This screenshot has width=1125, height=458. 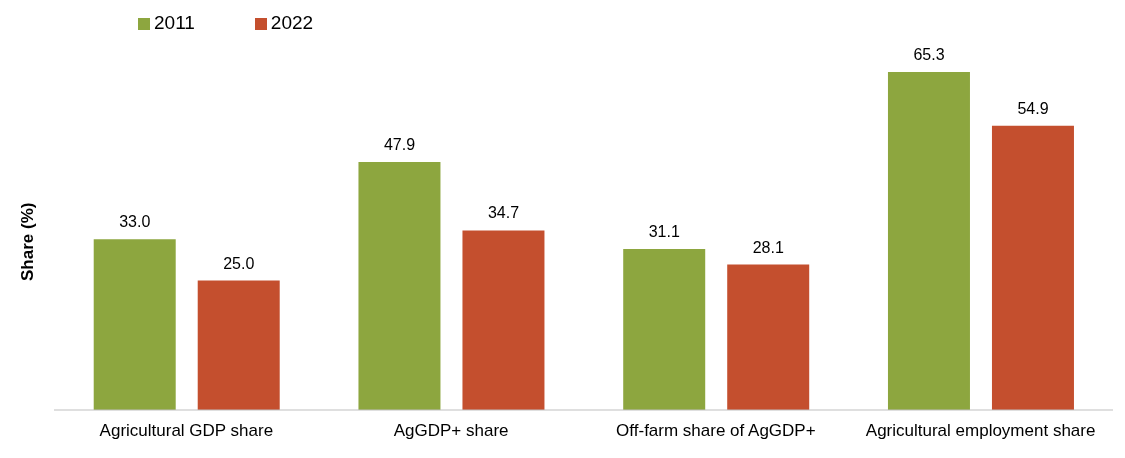 I want to click on data-label: 33.0, so click(x=135, y=222).